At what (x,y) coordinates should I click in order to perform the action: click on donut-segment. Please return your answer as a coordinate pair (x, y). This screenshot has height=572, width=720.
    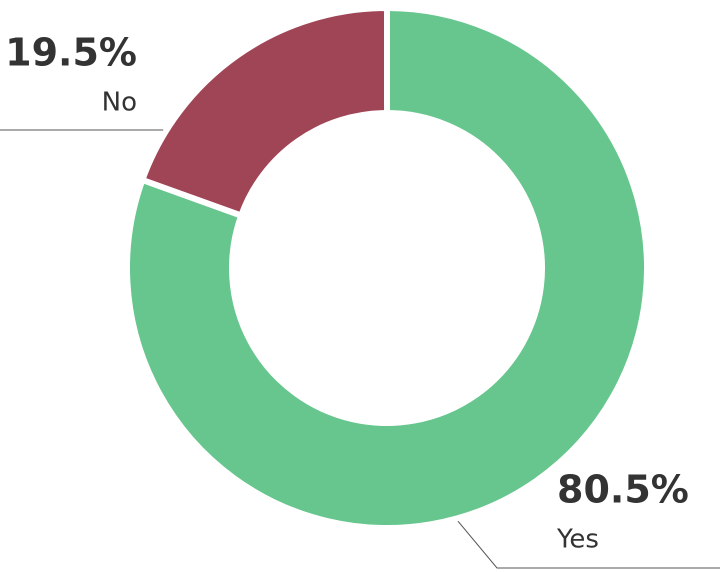
    Looking at the image, I should click on (264, 112).